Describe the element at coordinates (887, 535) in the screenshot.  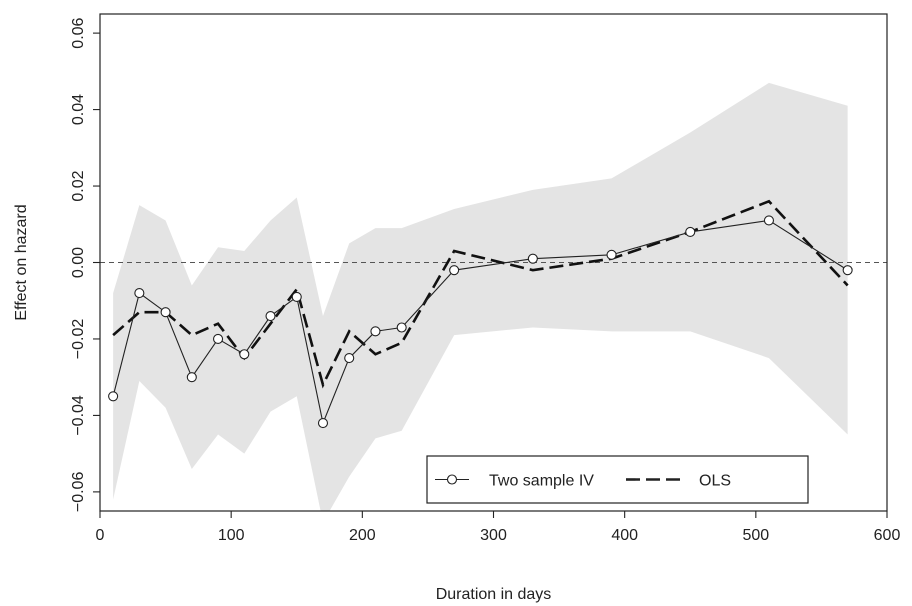
I see `x-tick-label: 600` at that location.